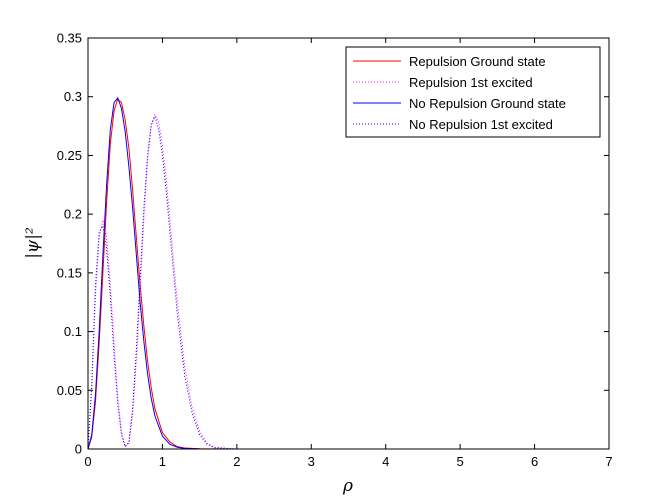  What do you see at coordinates (73, 96) in the screenshot?
I see `y-tick-label: 0.3` at bounding box center [73, 96].